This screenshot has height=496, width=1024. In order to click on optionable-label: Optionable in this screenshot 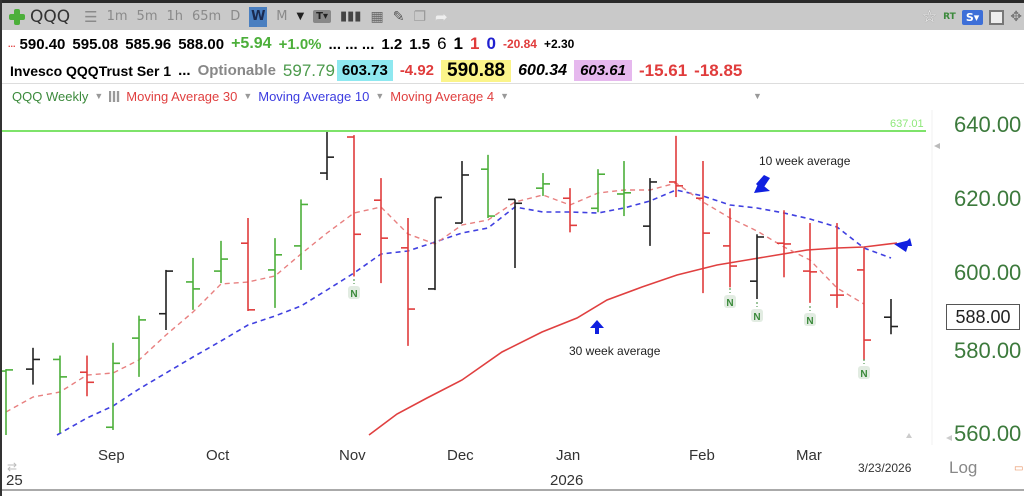, I will do `click(236, 70)`.